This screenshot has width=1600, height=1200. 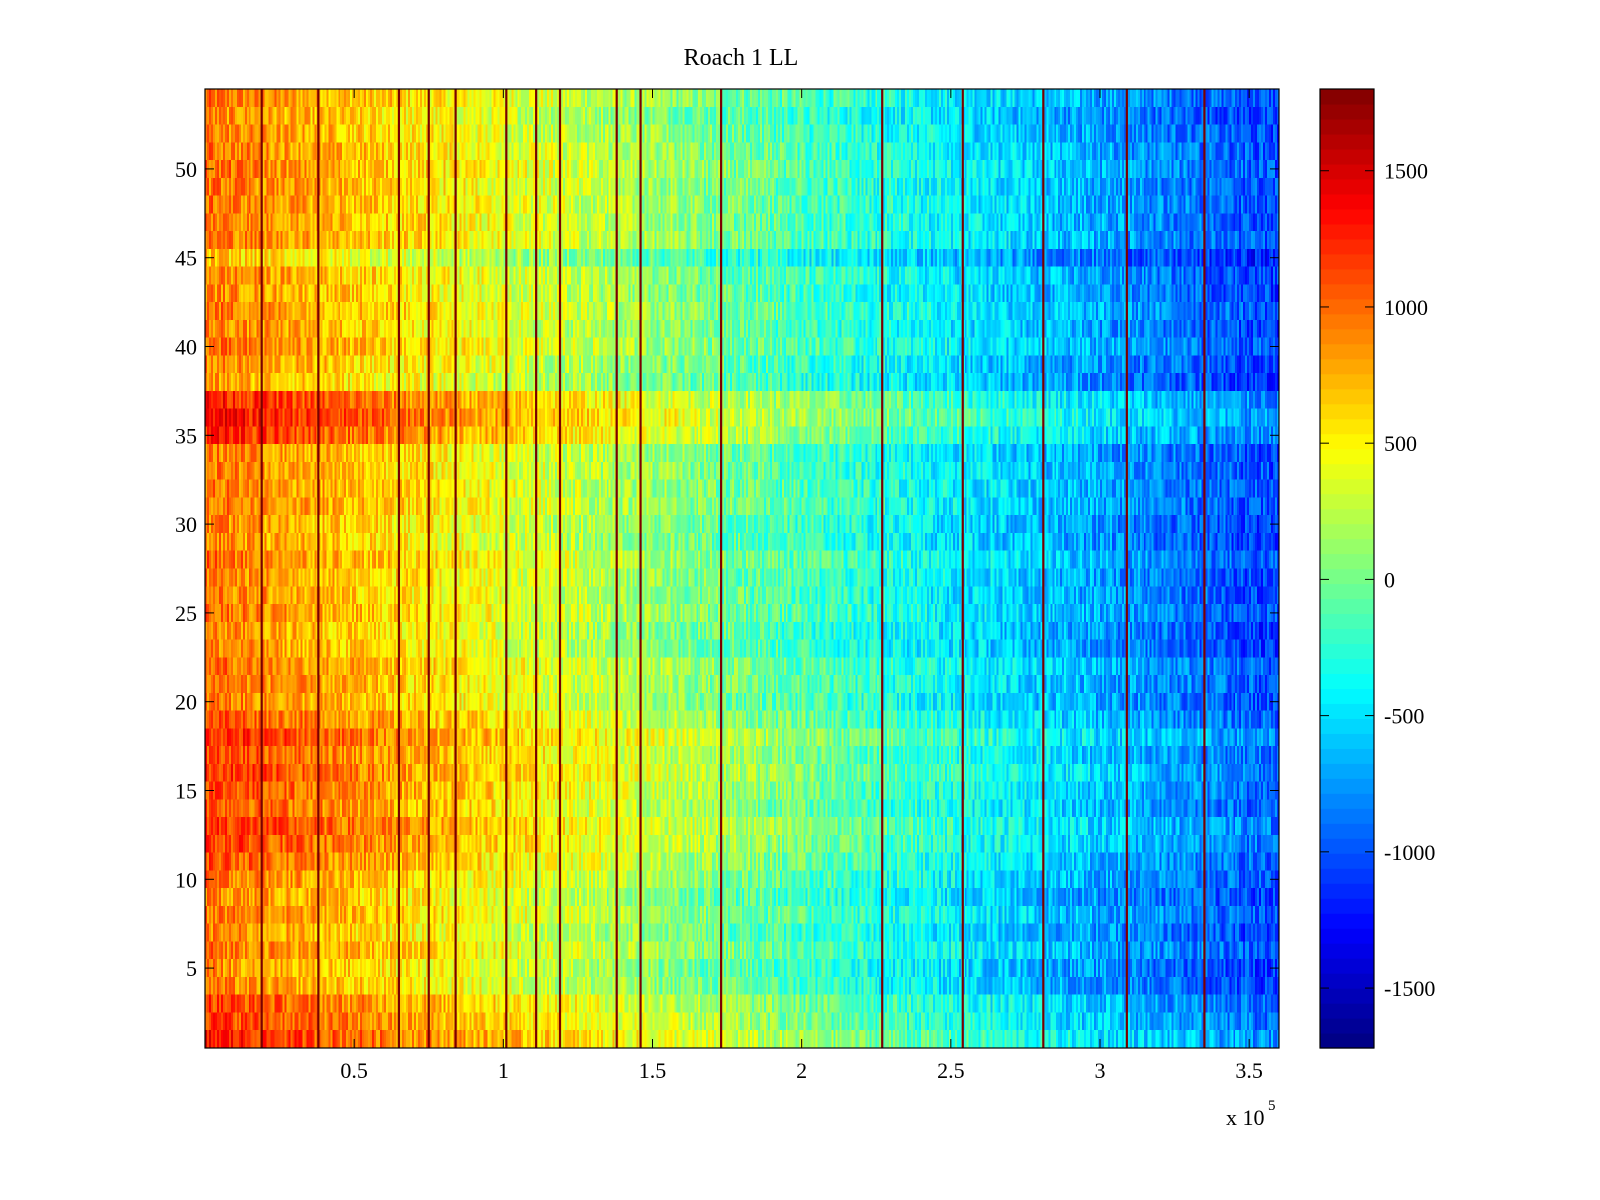 I want to click on colorbar-tick-label: 1000, so click(x=1406, y=307).